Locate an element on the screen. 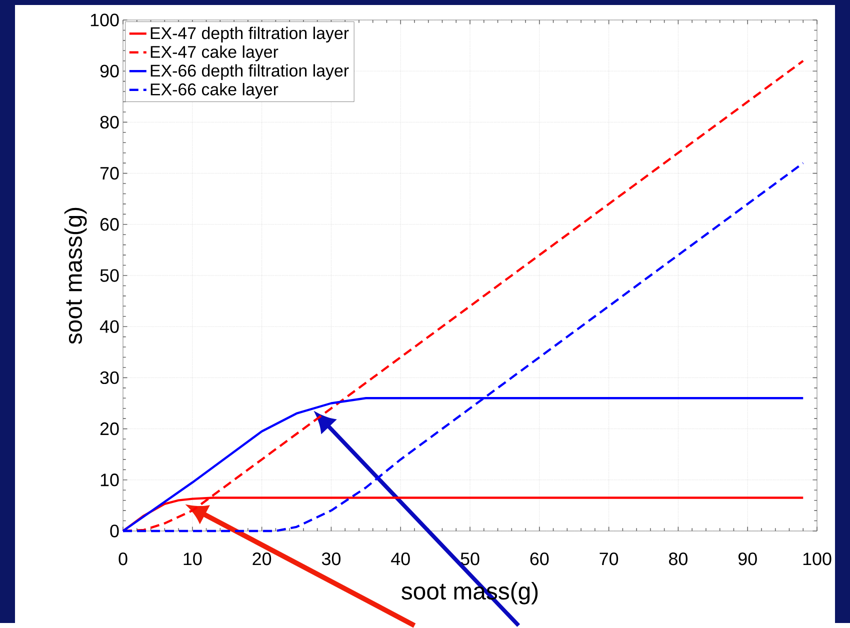  y-tick-label: 50 is located at coordinates (109, 275).